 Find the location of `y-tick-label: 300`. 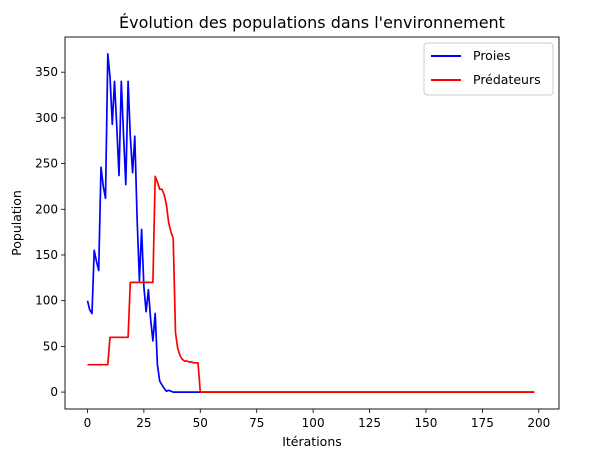

y-tick-label: 300 is located at coordinates (46, 118).